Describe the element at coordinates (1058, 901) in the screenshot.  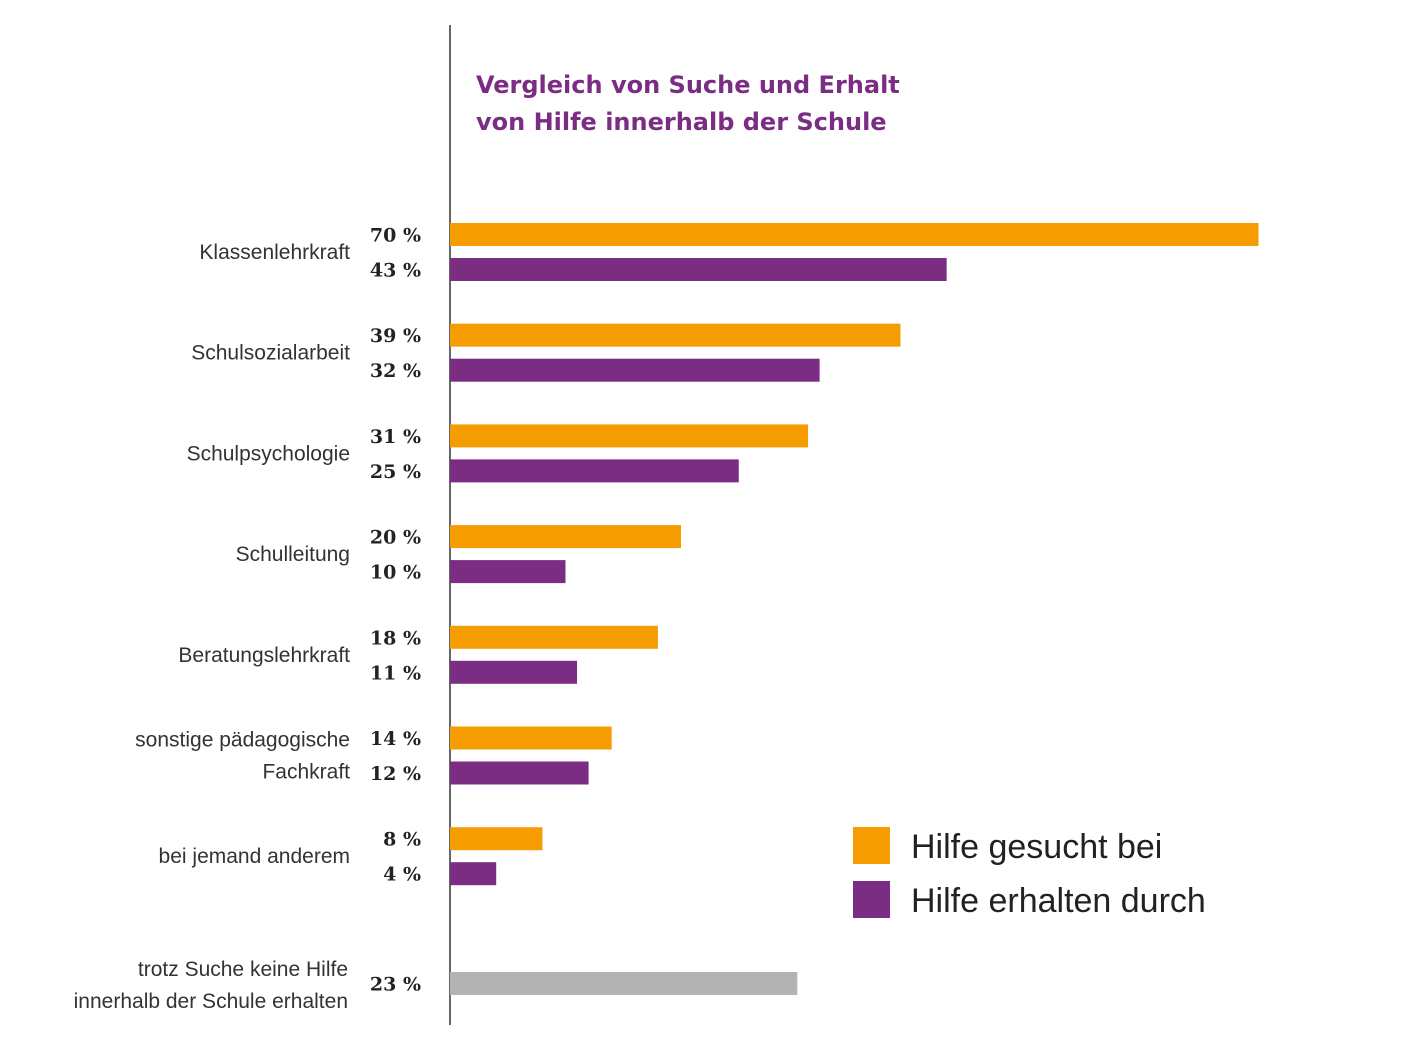
I see `legend-label-erhalten: Hilfe erhalten durch` at that location.